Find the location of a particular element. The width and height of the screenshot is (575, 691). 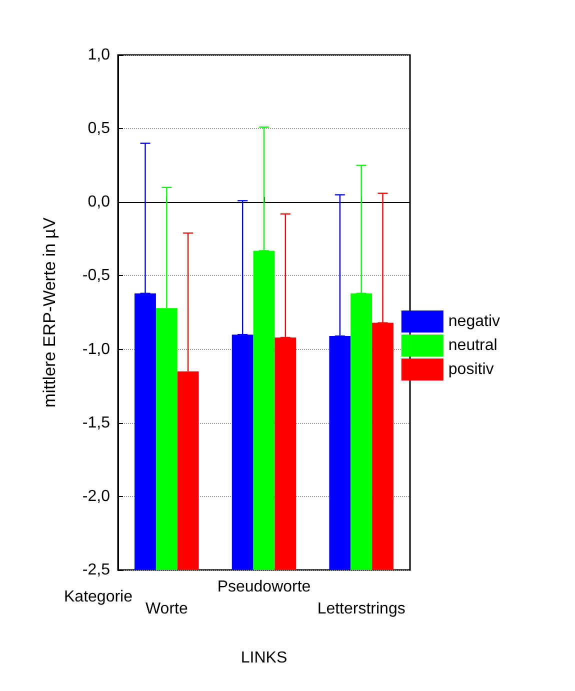

y-tick-label: -2,5 is located at coordinates (96, 570).